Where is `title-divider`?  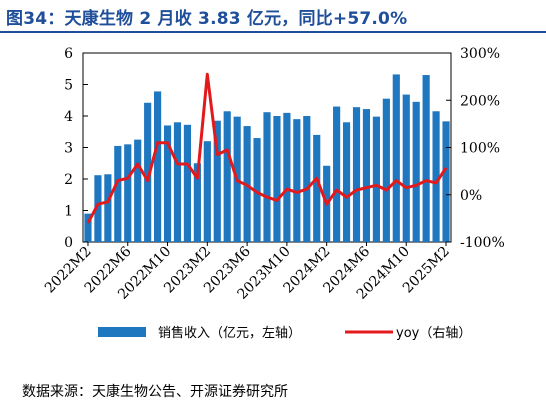 title-divider is located at coordinates (273, 32).